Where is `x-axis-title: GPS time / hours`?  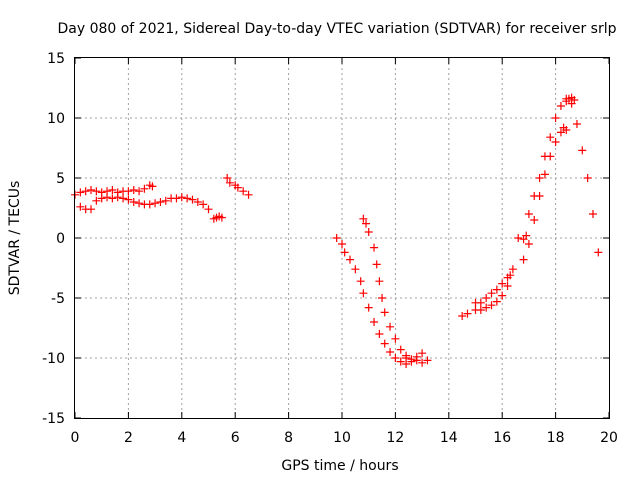 x-axis-title: GPS time / hours is located at coordinates (339, 466).